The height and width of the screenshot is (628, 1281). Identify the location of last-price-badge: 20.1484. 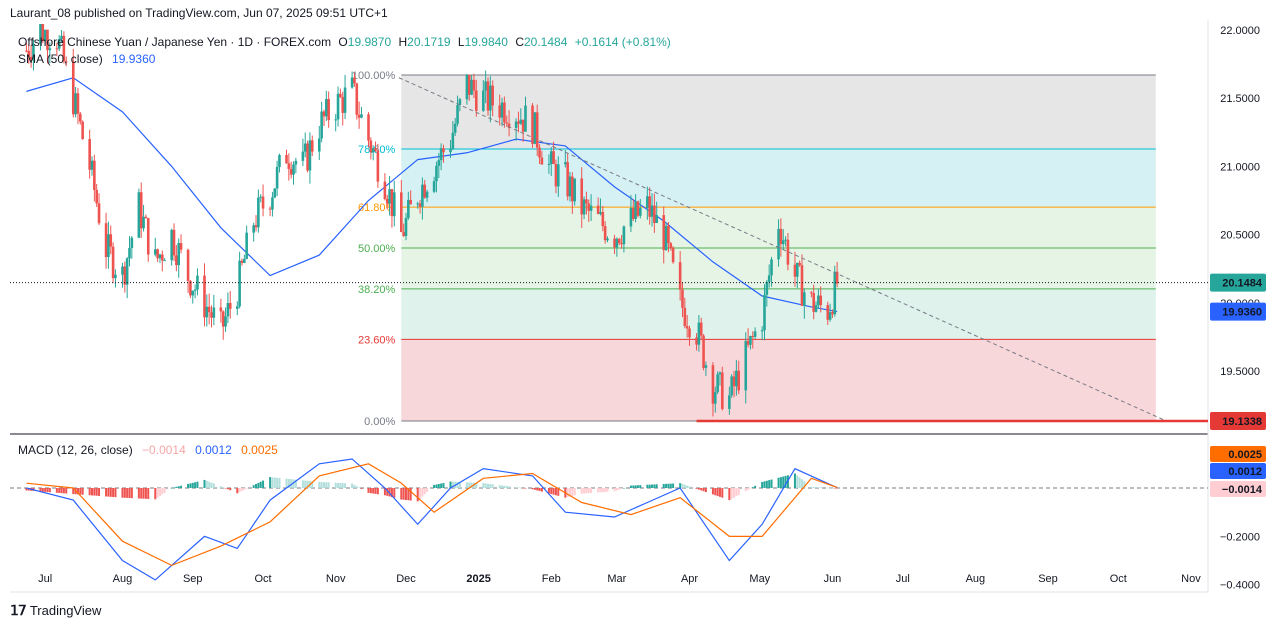
(1242, 284).